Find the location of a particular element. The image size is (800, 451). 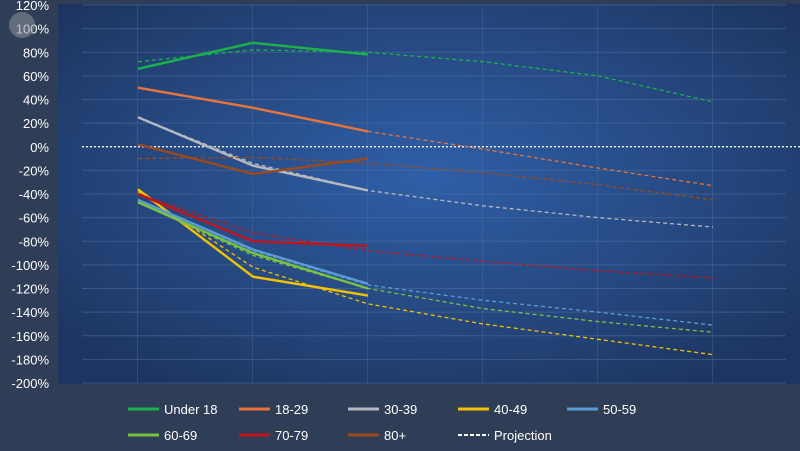

legend-item: 70-79 is located at coordinates (273, 435).